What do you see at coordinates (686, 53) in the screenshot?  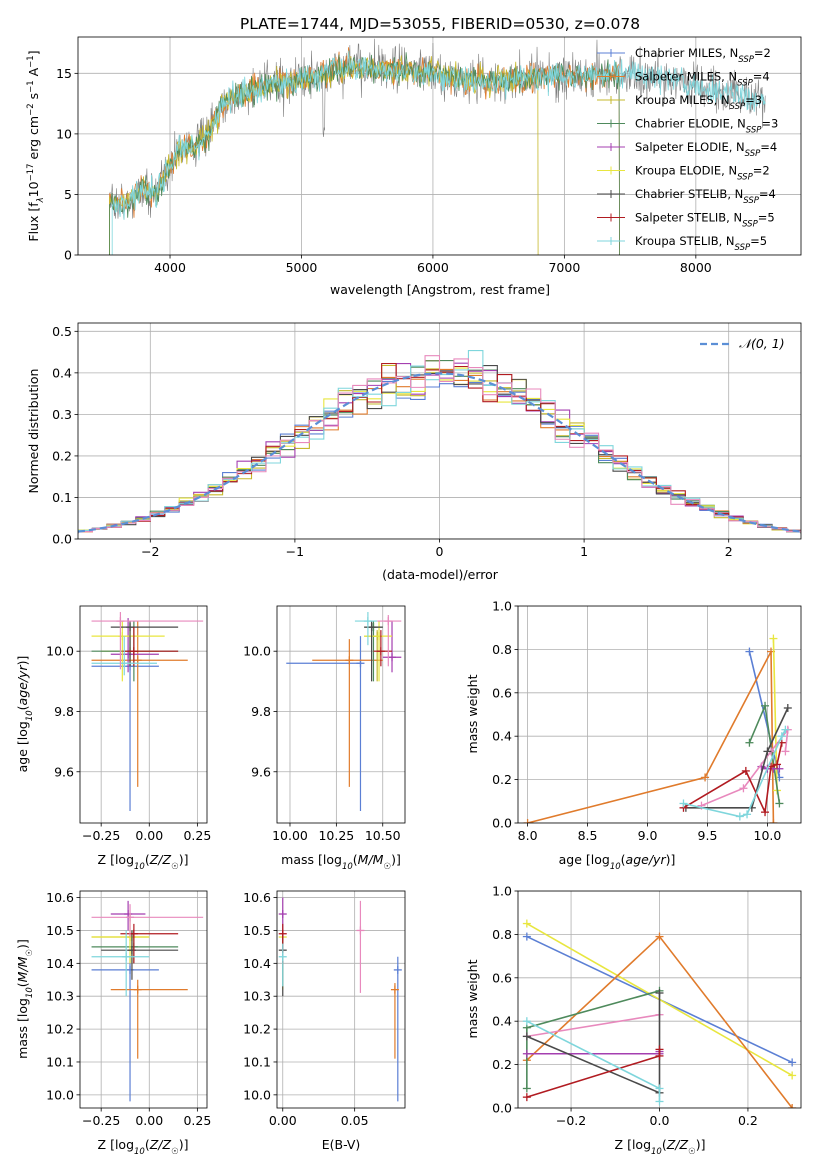 I see `label-part: Chabrier MILES, N` at bounding box center [686, 53].